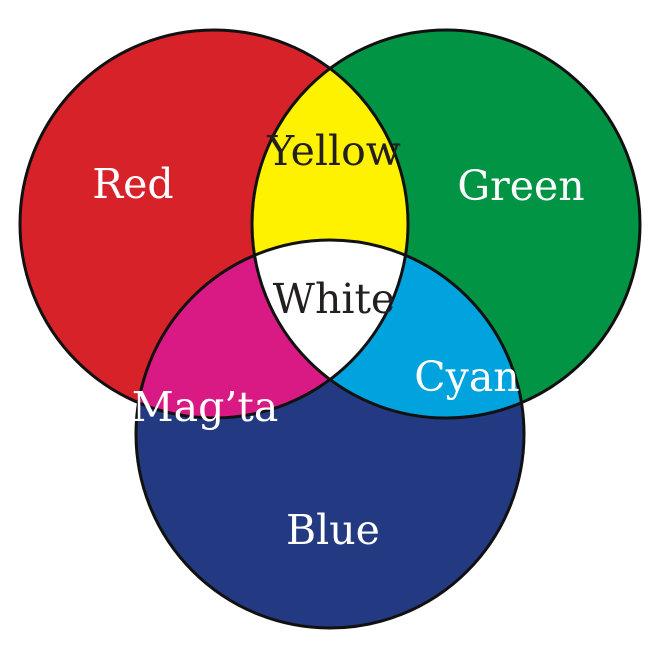 The image size is (660, 649). I want to click on blue-label: Blue, so click(333, 530).